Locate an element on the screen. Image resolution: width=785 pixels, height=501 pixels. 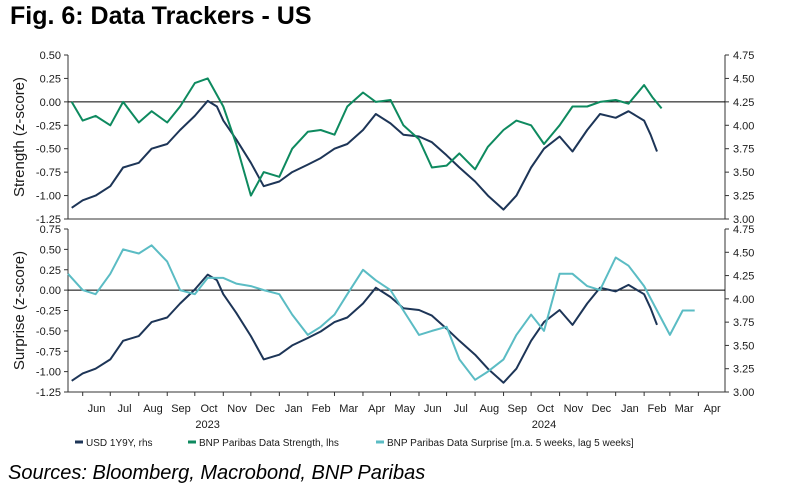
year-label: 2024 is located at coordinates (544, 425).